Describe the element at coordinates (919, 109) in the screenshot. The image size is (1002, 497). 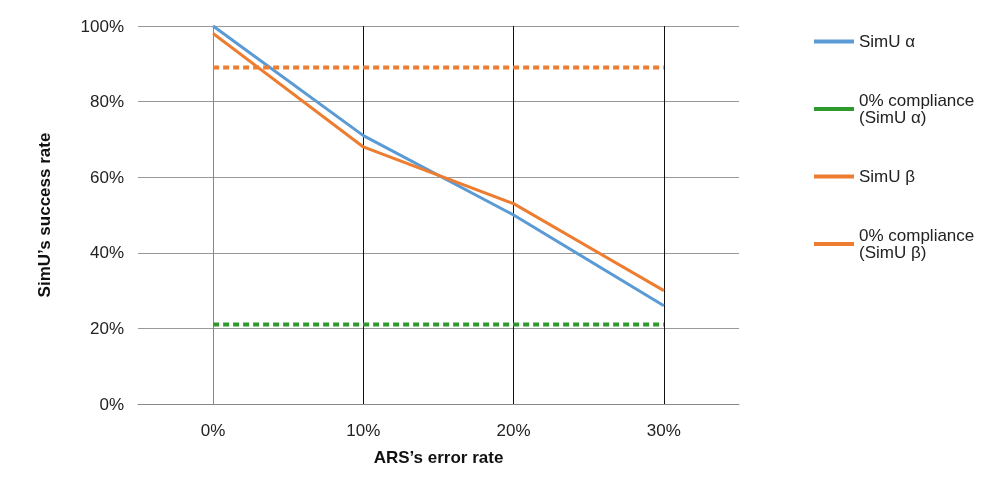
I see `legend-label: 0% compliance (SimU α)` at that location.